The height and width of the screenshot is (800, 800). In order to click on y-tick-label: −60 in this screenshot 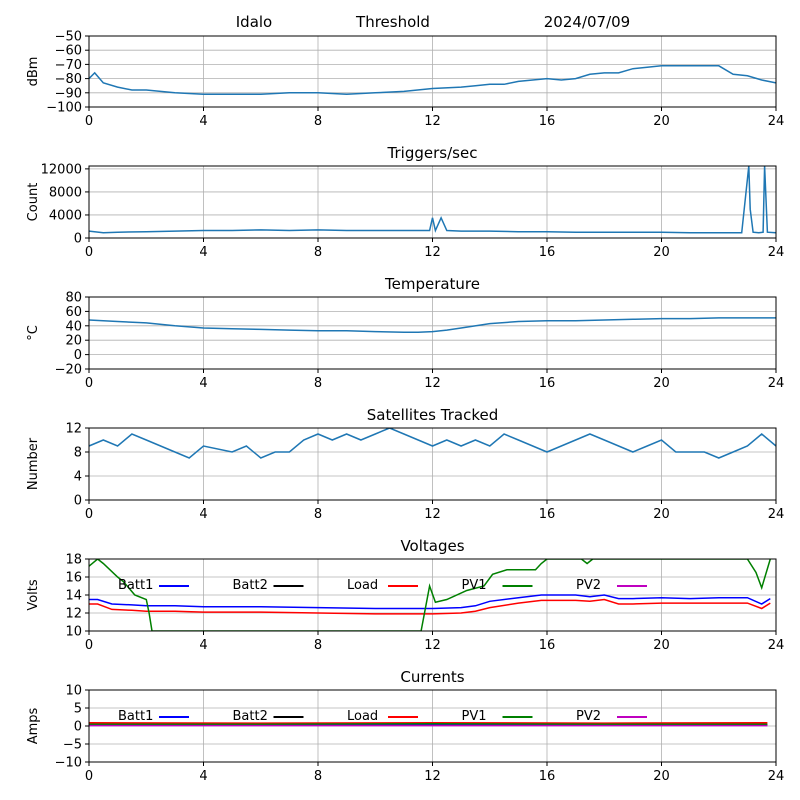, I will do `click(68, 51)`.